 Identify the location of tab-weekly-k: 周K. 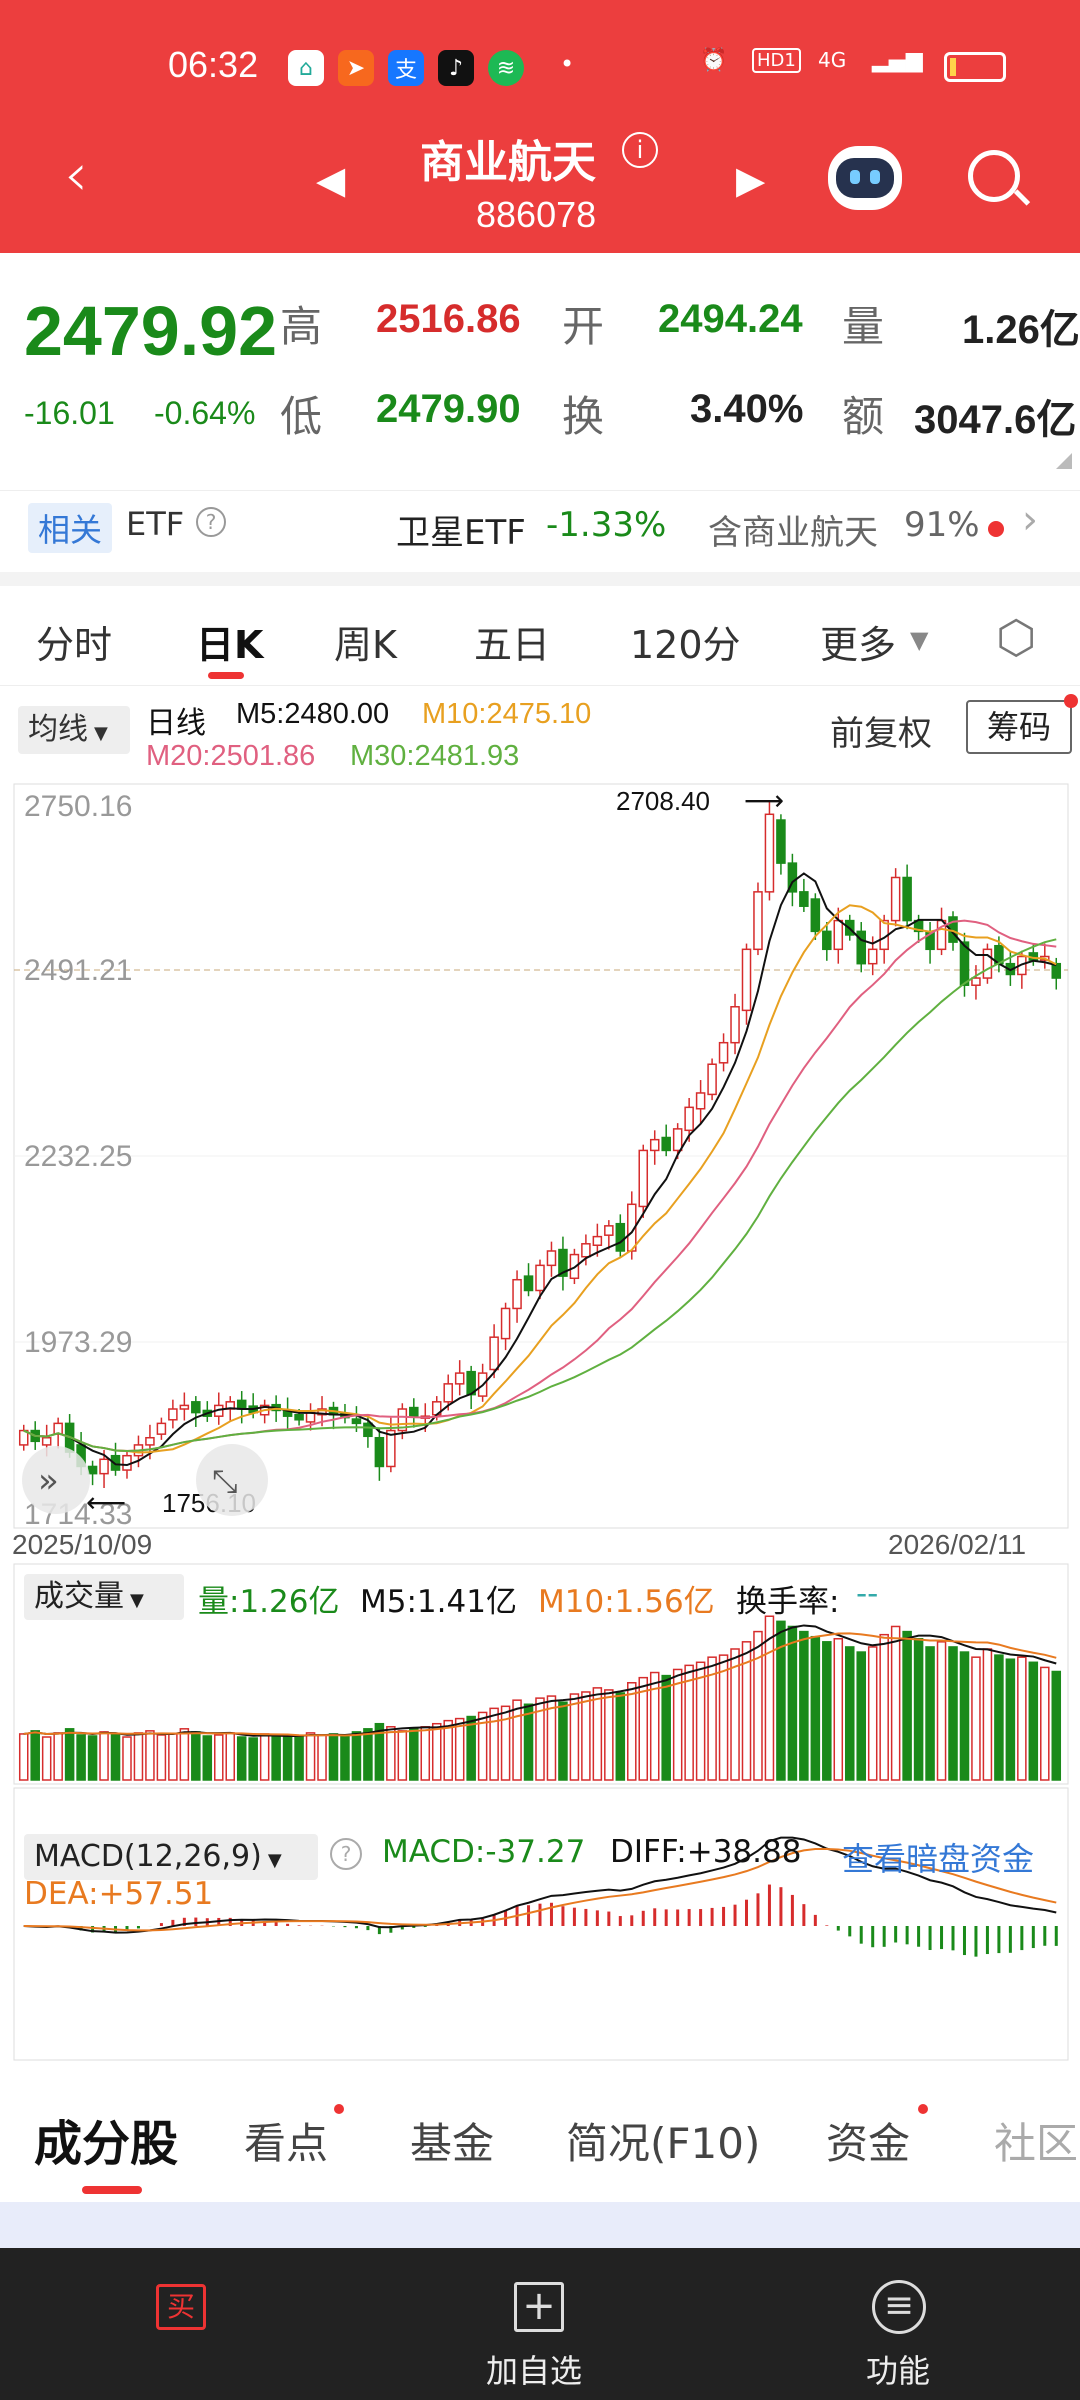
(365, 645).